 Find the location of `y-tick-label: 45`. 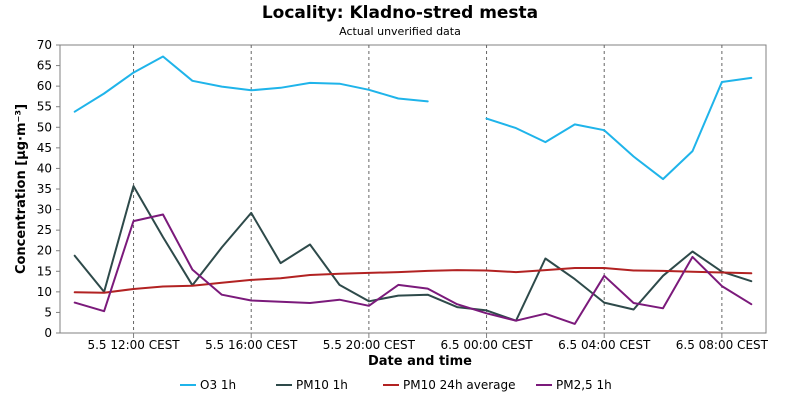

y-tick-label: 45 is located at coordinates (44, 148).